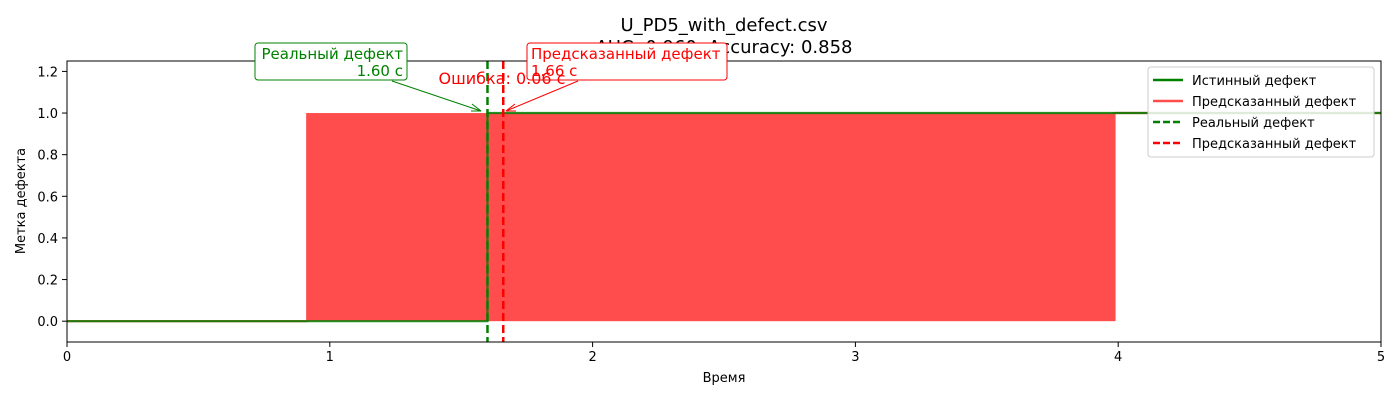 The image size is (1400, 400). I want to click on y-tick-label: 0.6, so click(47, 197).